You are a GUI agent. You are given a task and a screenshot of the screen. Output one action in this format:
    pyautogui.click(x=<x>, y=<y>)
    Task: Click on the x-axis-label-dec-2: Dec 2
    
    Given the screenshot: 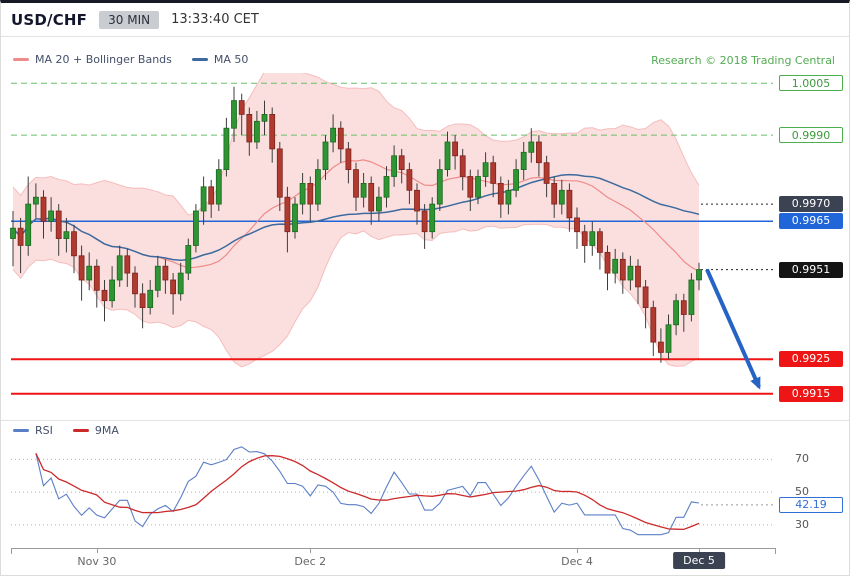 What is the action you would take?
    pyautogui.click(x=310, y=561)
    